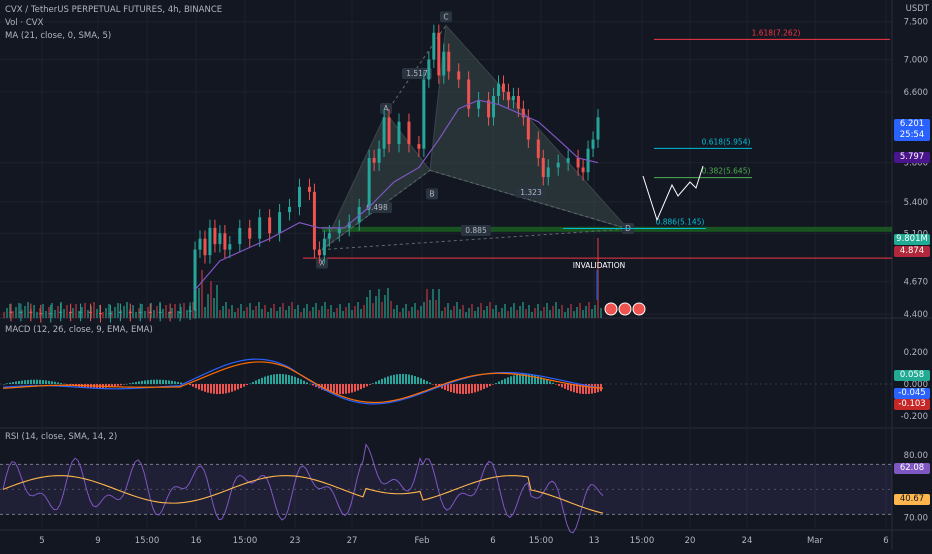 The height and width of the screenshot is (554, 932). Describe the element at coordinates (417, 73) in the screenshot. I see `ratio-ac-label: 1.517` at that location.